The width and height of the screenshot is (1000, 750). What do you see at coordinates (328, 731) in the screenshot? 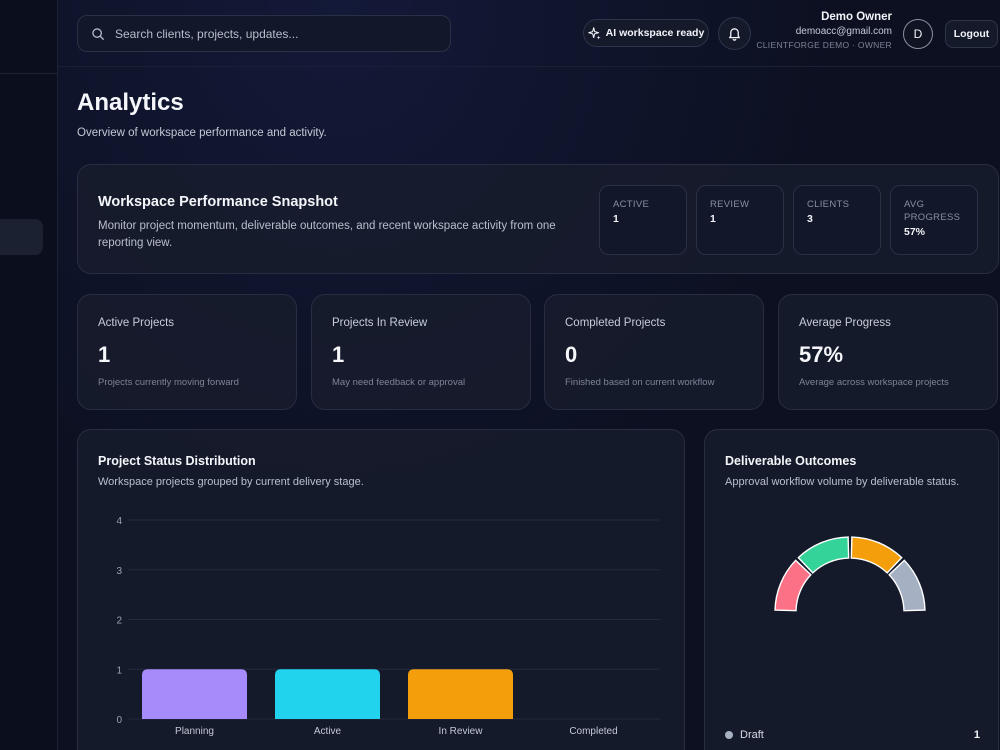
I see `x-tick-label: Active` at bounding box center [328, 731].